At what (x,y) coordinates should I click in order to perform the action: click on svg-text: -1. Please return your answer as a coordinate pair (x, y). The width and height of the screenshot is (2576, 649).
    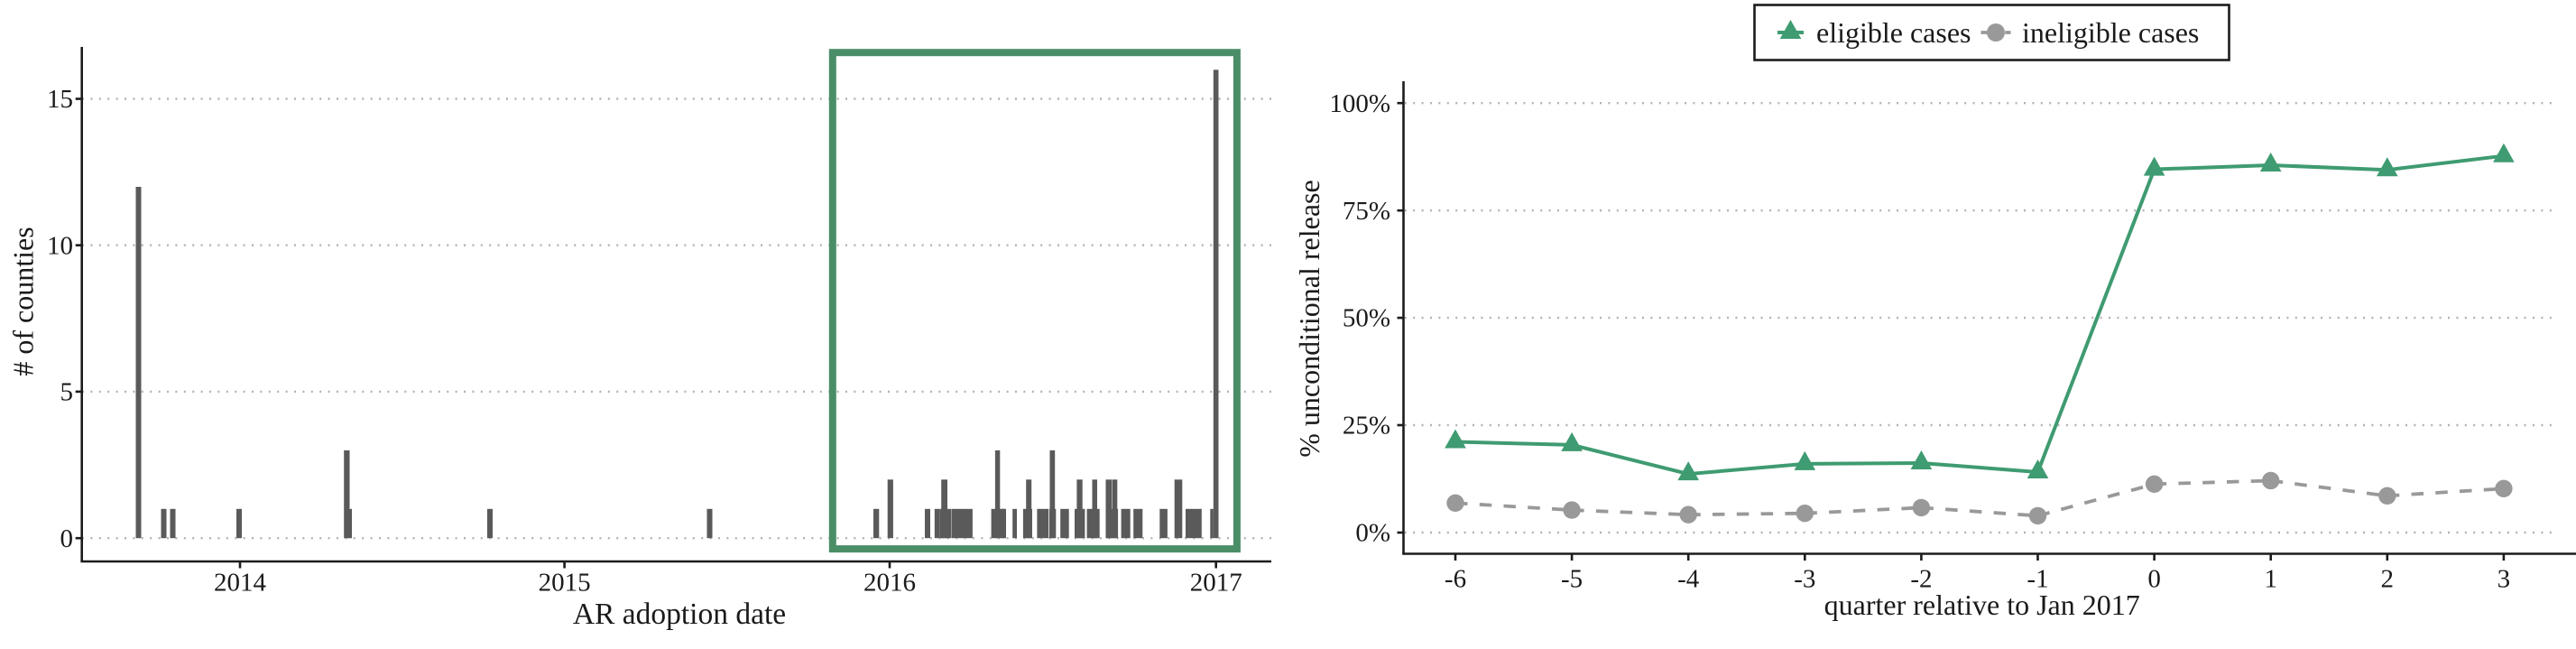
    Looking at the image, I should click on (2037, 579).